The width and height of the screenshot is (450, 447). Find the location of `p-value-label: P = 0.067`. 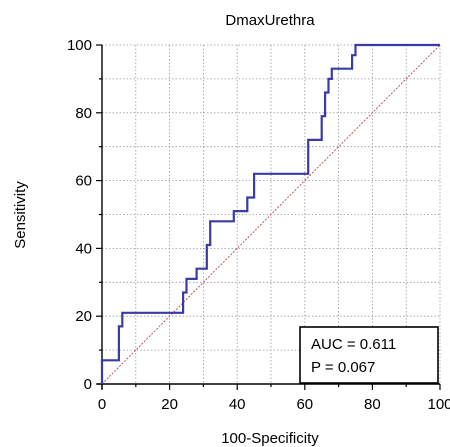

p-value-label: P = 0.067 is located at coordinates (343, 367).